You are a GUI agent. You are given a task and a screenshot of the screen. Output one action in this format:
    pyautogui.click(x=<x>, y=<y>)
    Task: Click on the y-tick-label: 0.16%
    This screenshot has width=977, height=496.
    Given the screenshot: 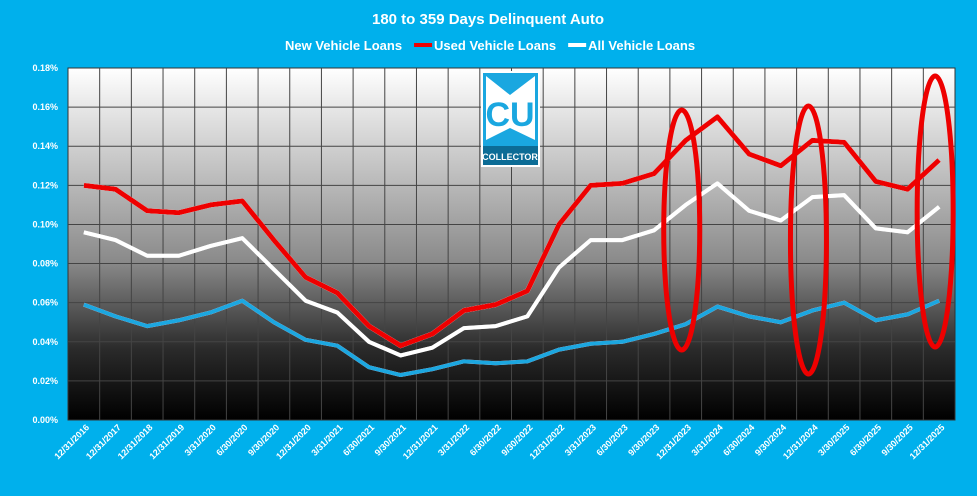 What is the action you would take?
    pyautogui.click(x=45, y=107)
    